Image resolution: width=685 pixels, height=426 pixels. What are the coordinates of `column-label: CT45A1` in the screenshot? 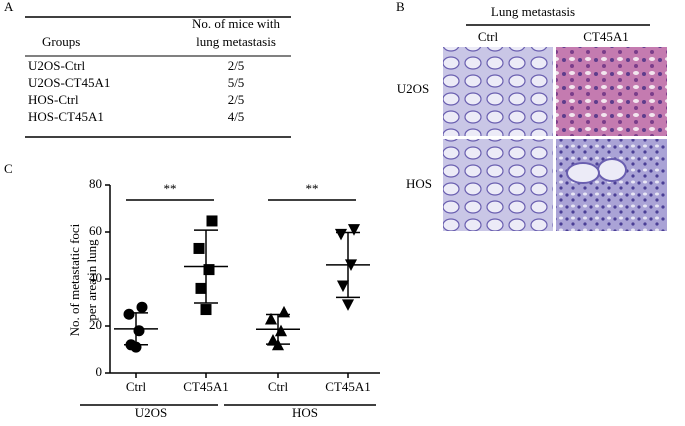 It's located at (606, 36).